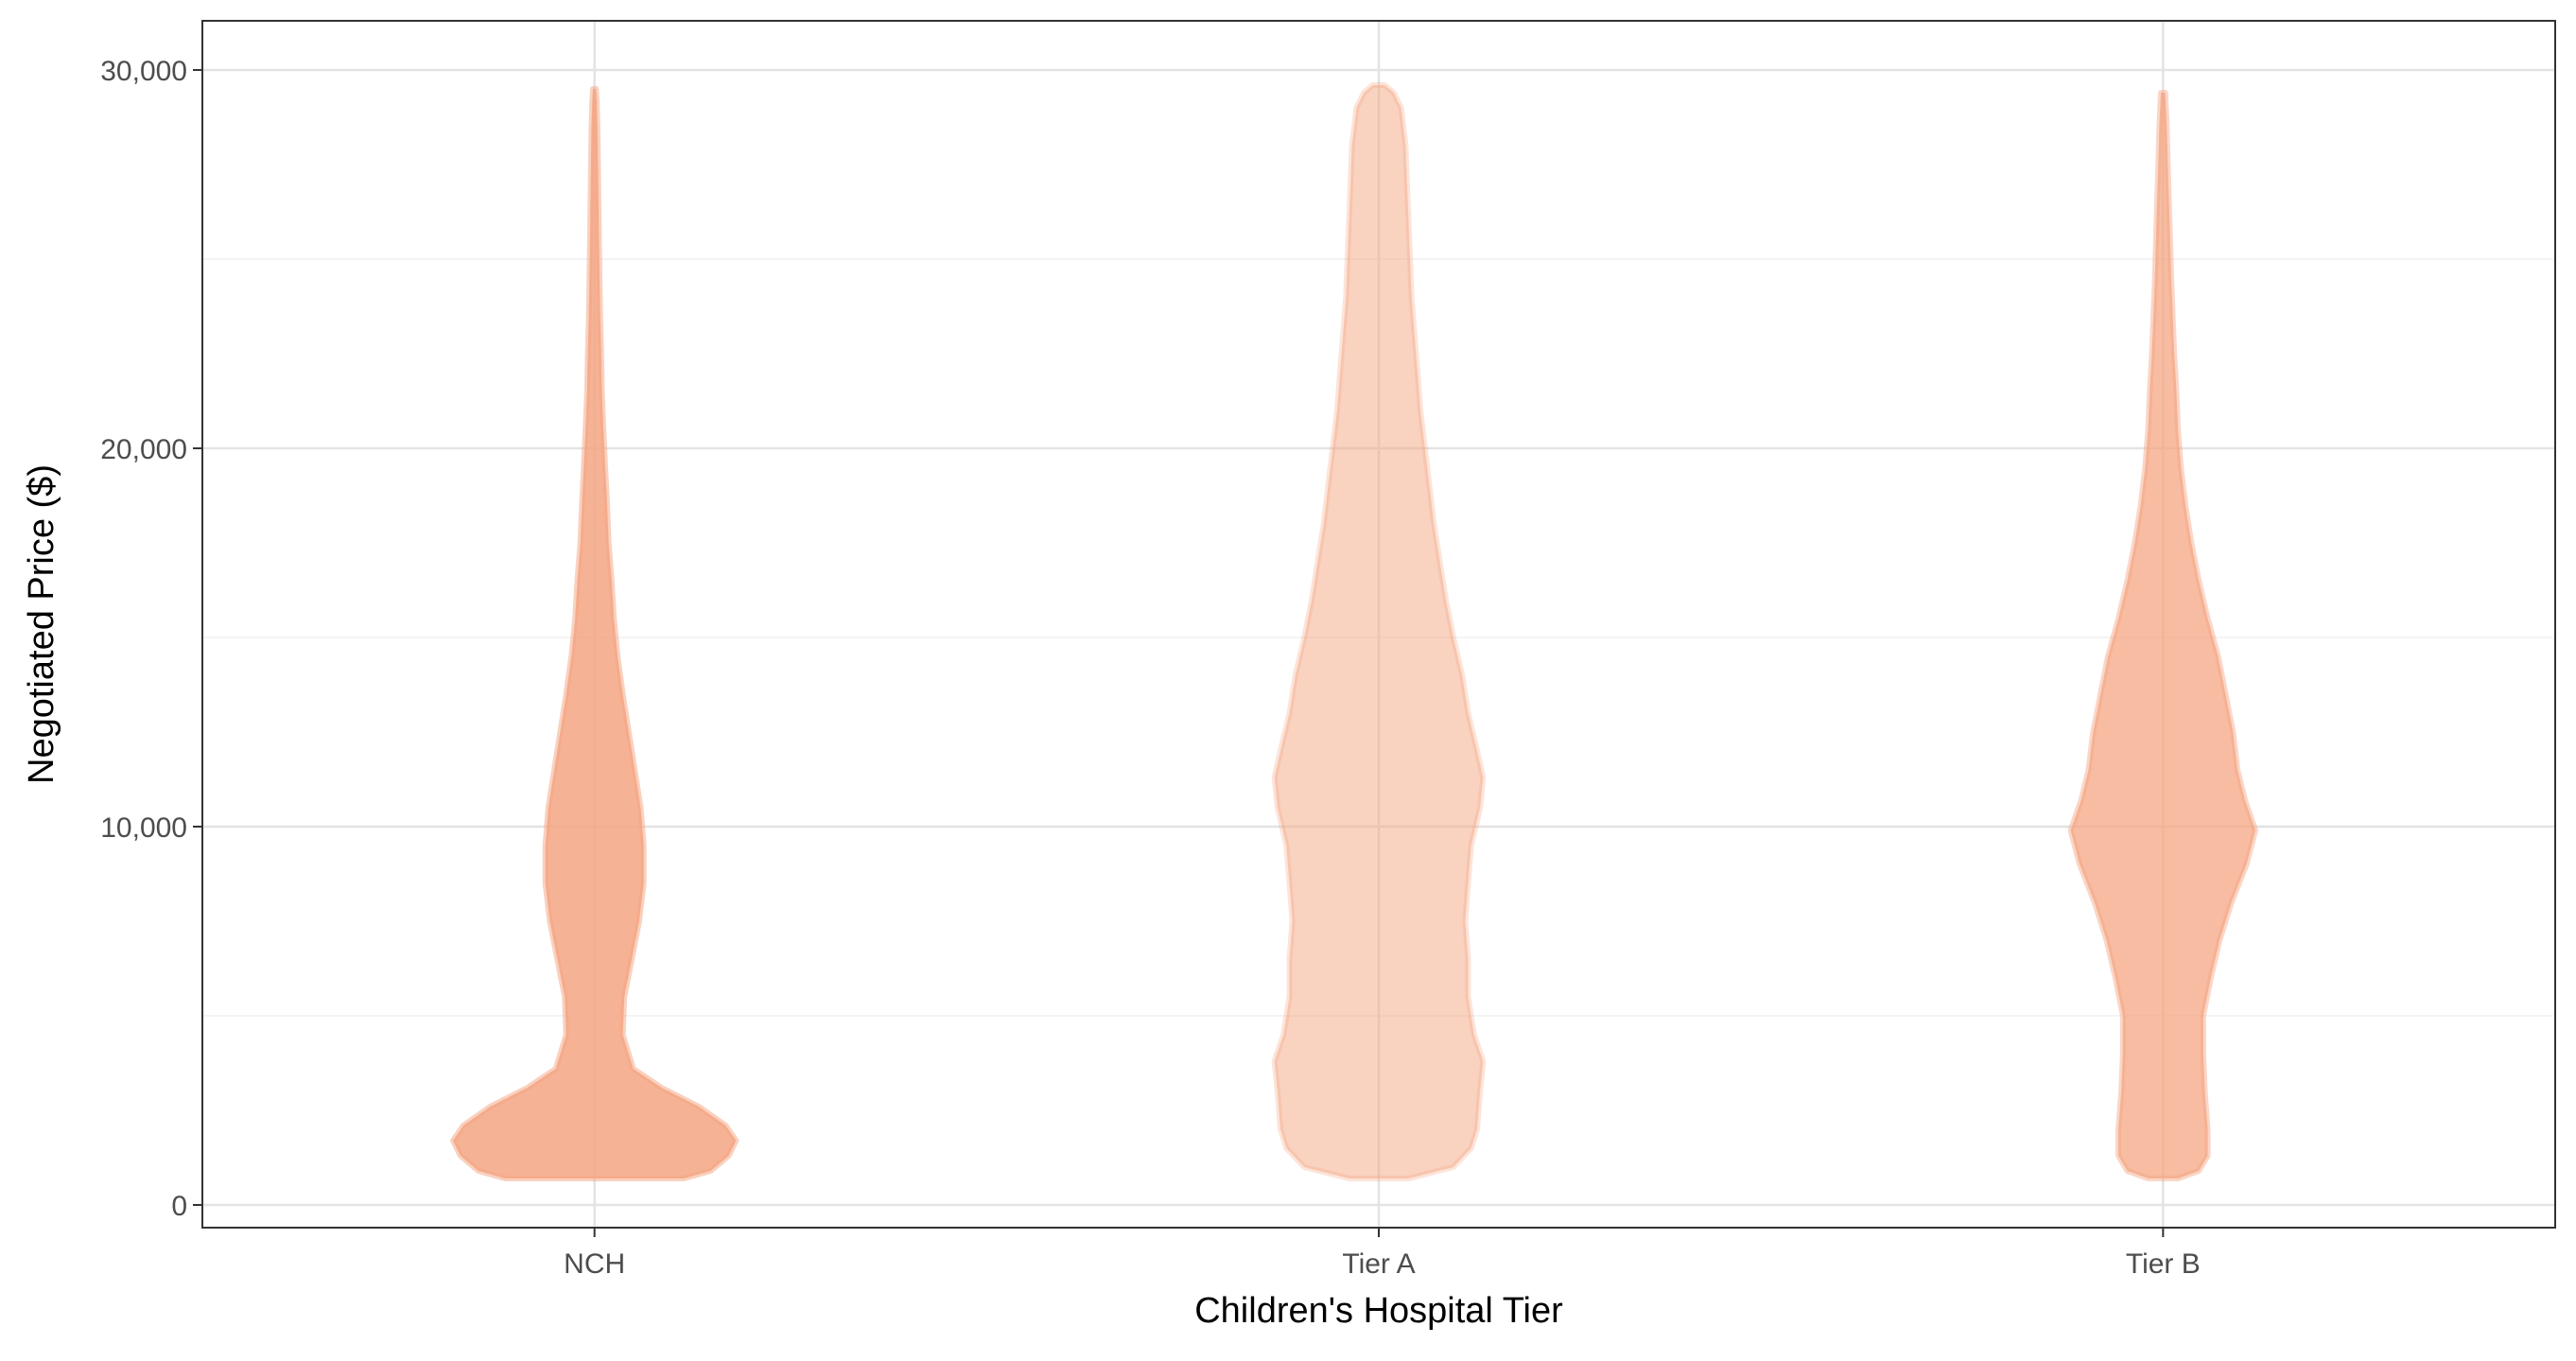  What do you see at coordinates (41, 624) in the screenshot?
I see `y-axis-title: Negotiated Price ($)` at bounding box center [41, 624].